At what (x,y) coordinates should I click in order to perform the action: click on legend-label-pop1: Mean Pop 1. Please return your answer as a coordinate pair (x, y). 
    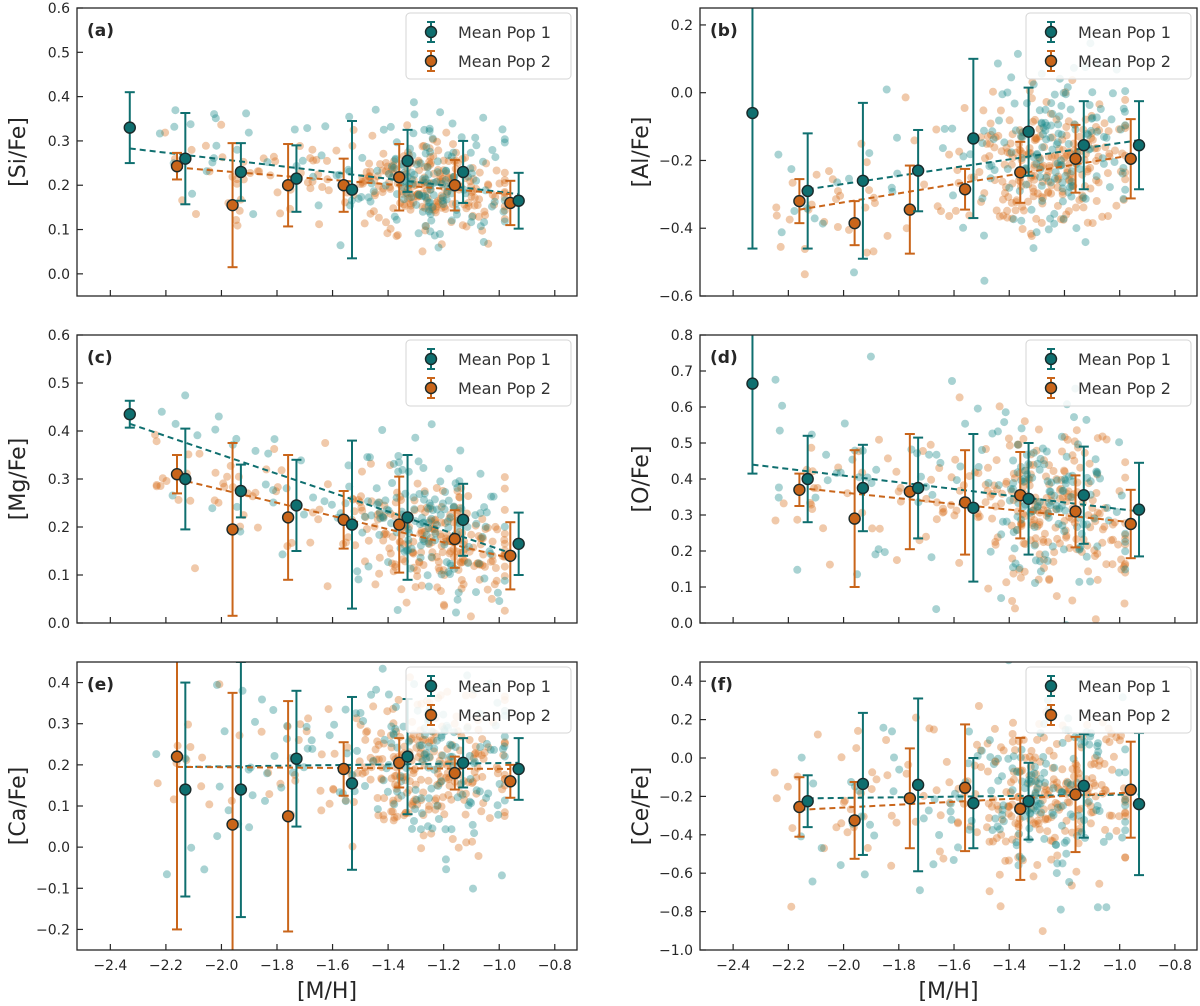
    Looking at the image, I should click on (504, 359).